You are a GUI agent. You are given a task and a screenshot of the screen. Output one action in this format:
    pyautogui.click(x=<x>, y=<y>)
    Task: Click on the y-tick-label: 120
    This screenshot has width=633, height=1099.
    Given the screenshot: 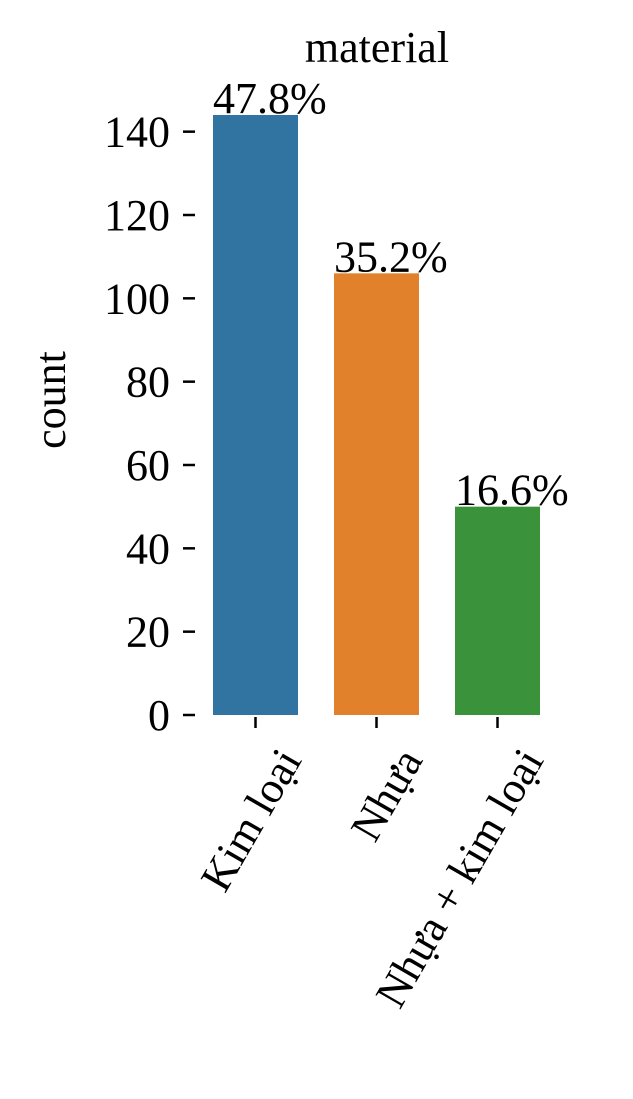 What is the action you would take?
    pyautogui.click(x=137, y=215)
    